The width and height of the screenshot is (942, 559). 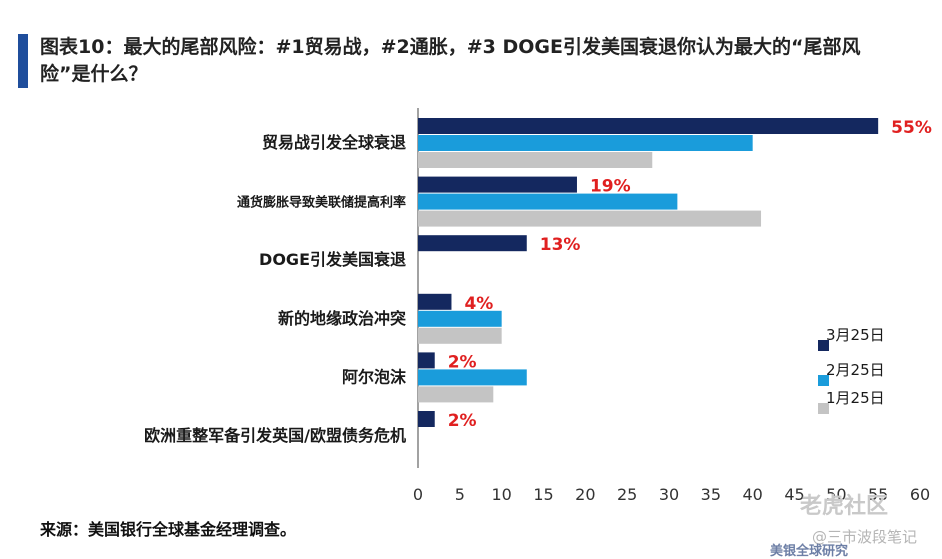 What do you see at coordinates (275, 435) in the screenshot?
I see `category-label: 欧洲重整军备引发英国/欧盟债务危机` at bounding box center [275, 435].